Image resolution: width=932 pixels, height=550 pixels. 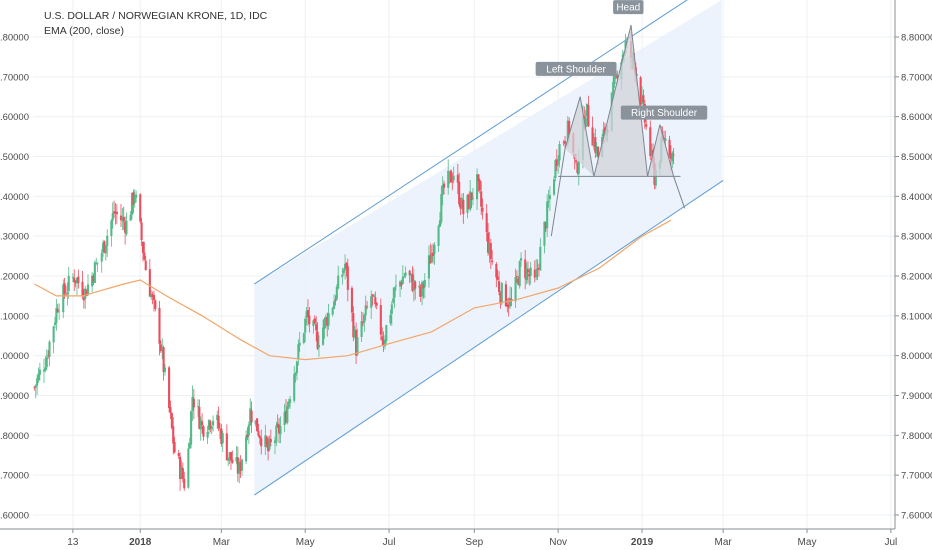 I want to click on y-tick-label: 8.60000, so click(x=916, y=117).